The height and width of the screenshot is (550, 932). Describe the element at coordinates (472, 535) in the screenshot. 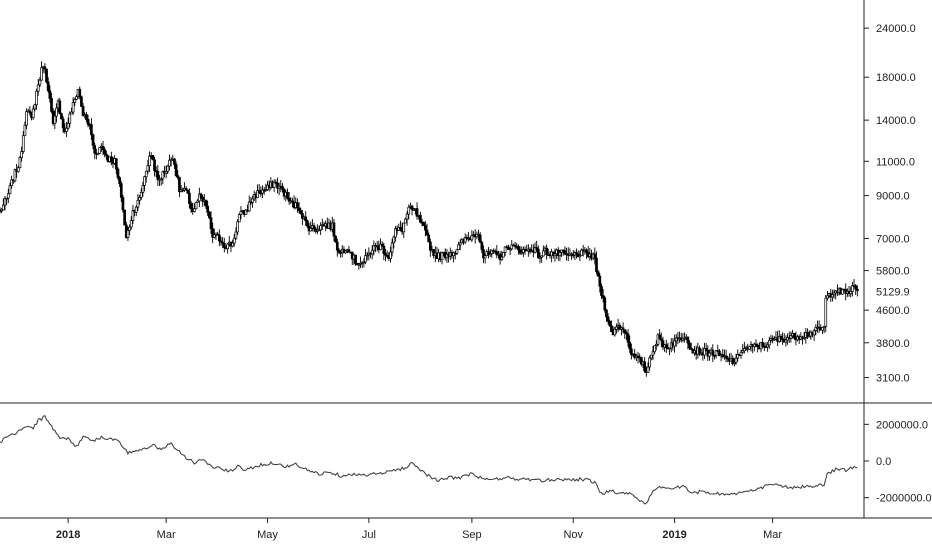

I see `x-tick-label: Sep` at that location.